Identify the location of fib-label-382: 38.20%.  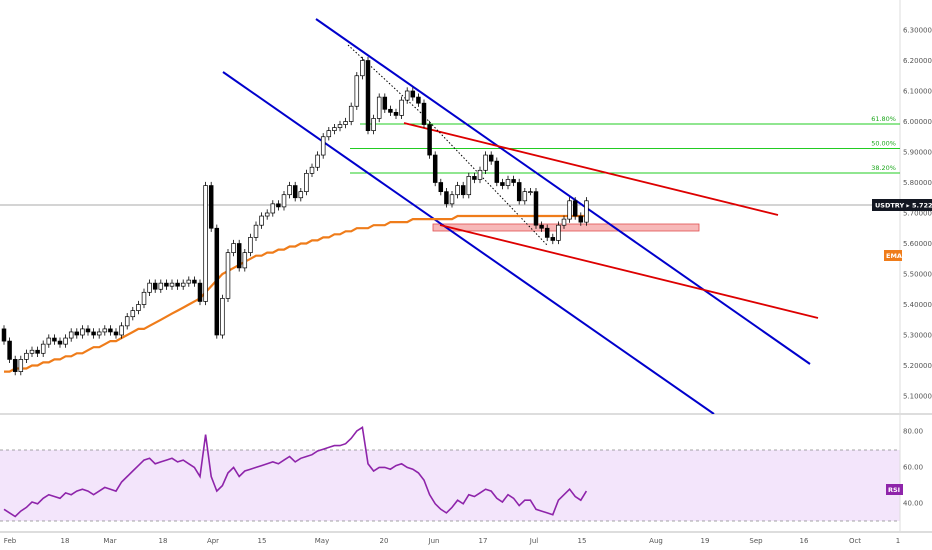
(883, 168).